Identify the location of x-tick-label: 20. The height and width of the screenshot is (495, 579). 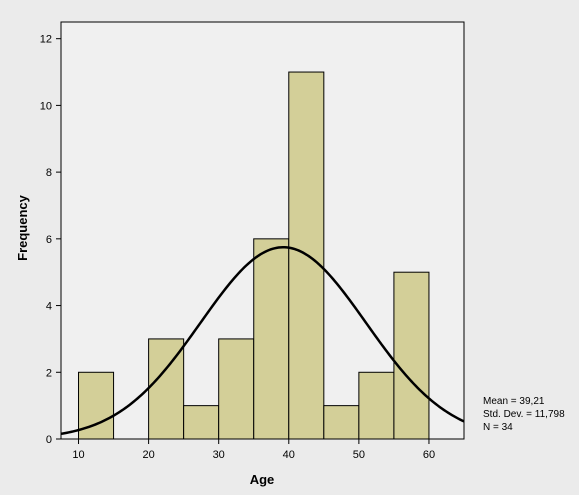
(148, 455).